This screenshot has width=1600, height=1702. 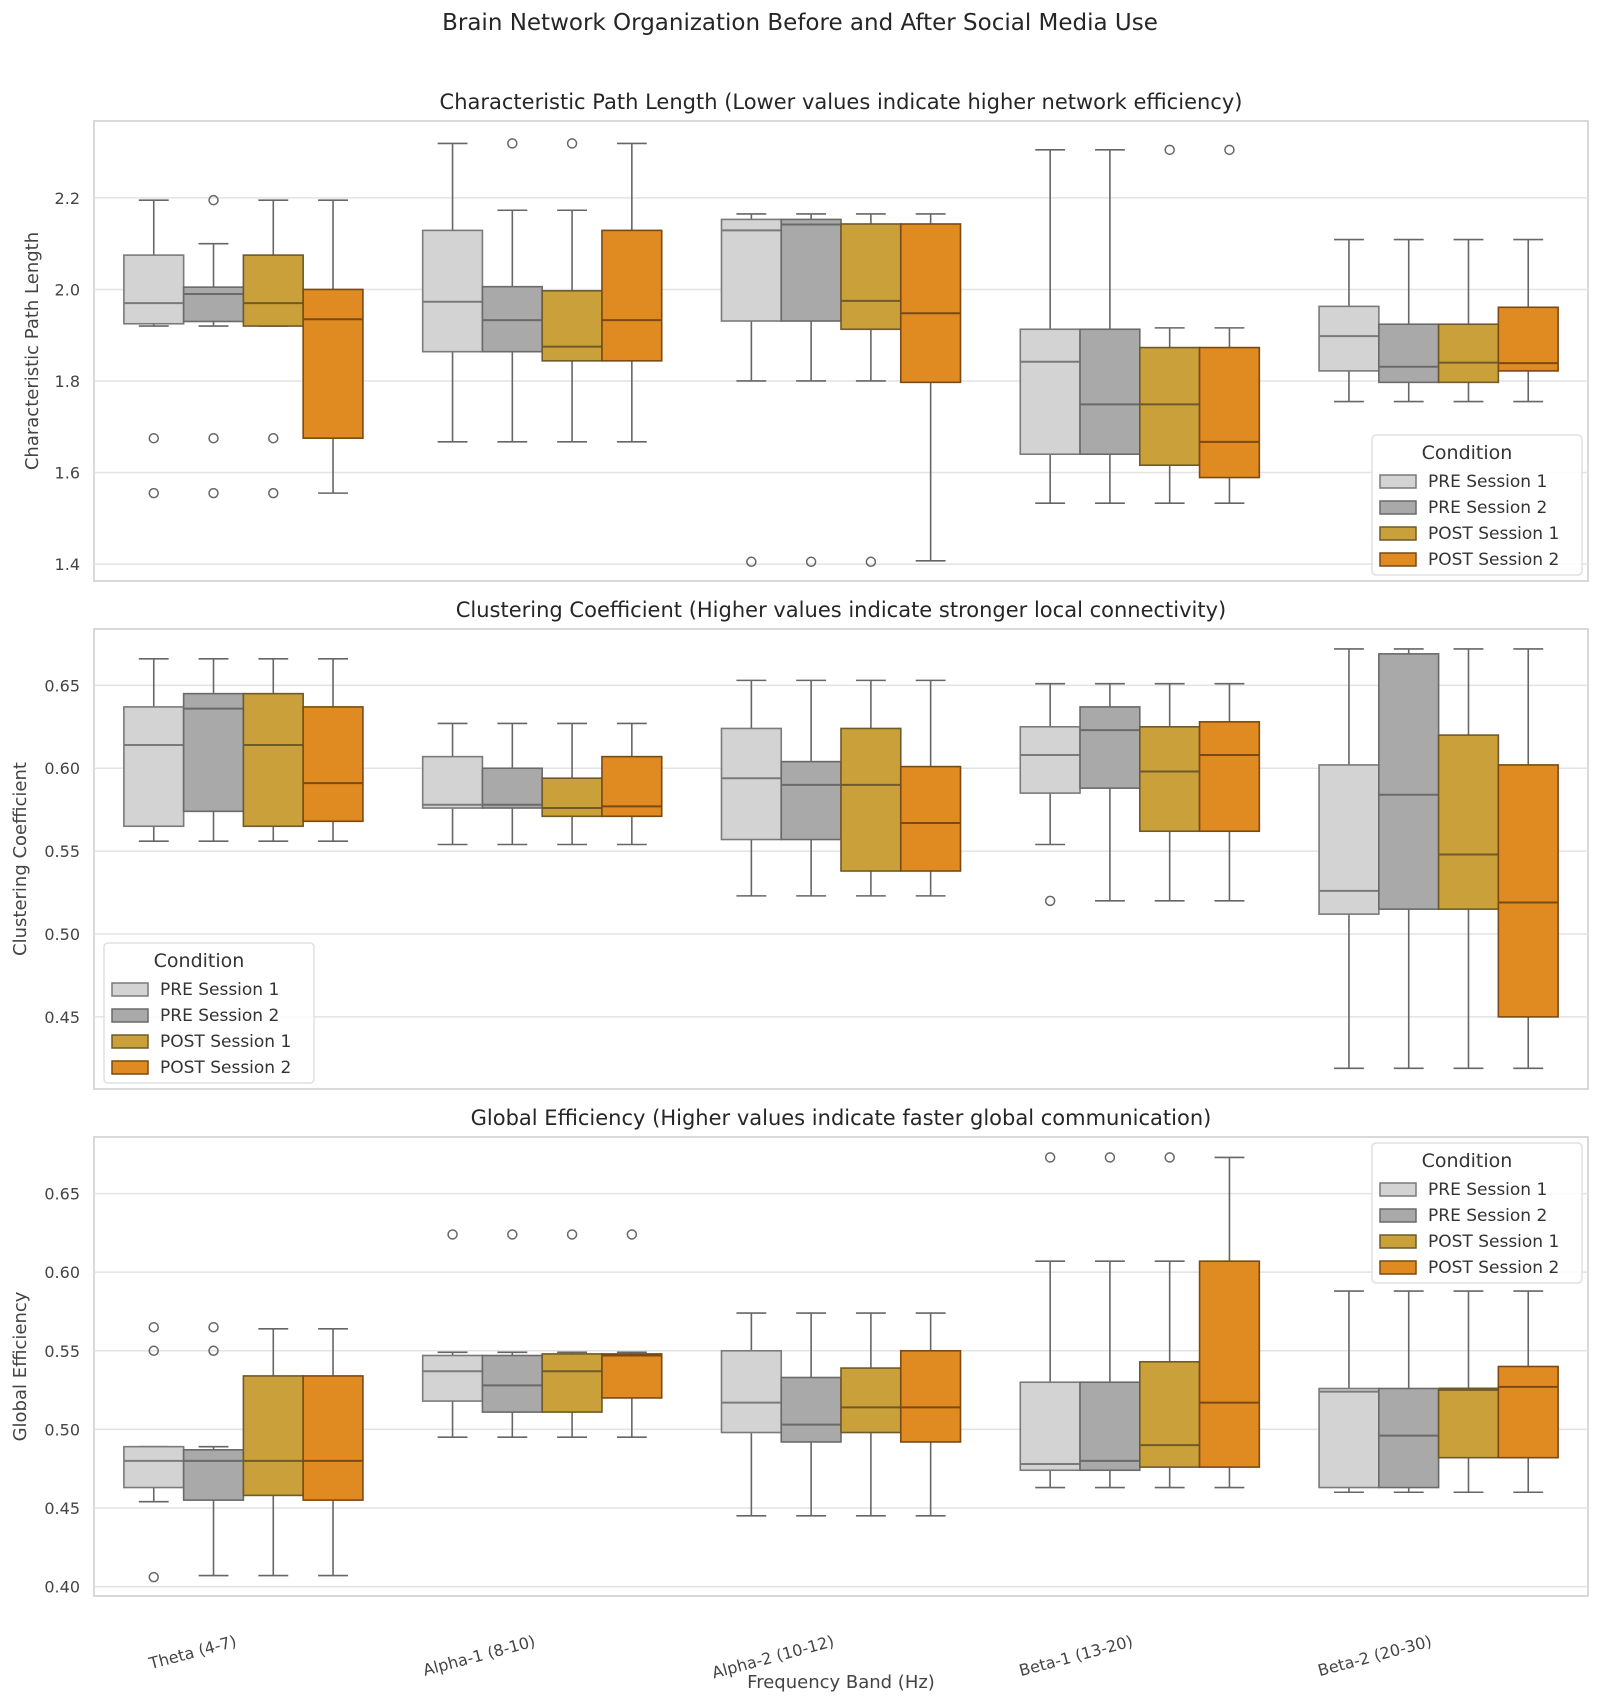 I want to click on x-tick-label: Theta (4-7), so click(x=192, y=1653).